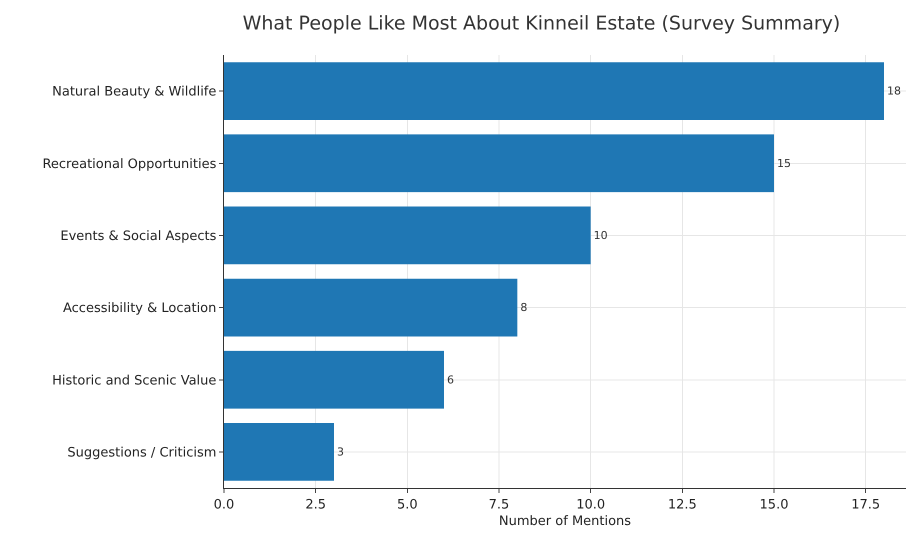  Describe the element at coordinates (541, 23) in the screenshot. I see `chart-title: What People Like Most About Kinneil Estate (Survey Summary)` at that location.